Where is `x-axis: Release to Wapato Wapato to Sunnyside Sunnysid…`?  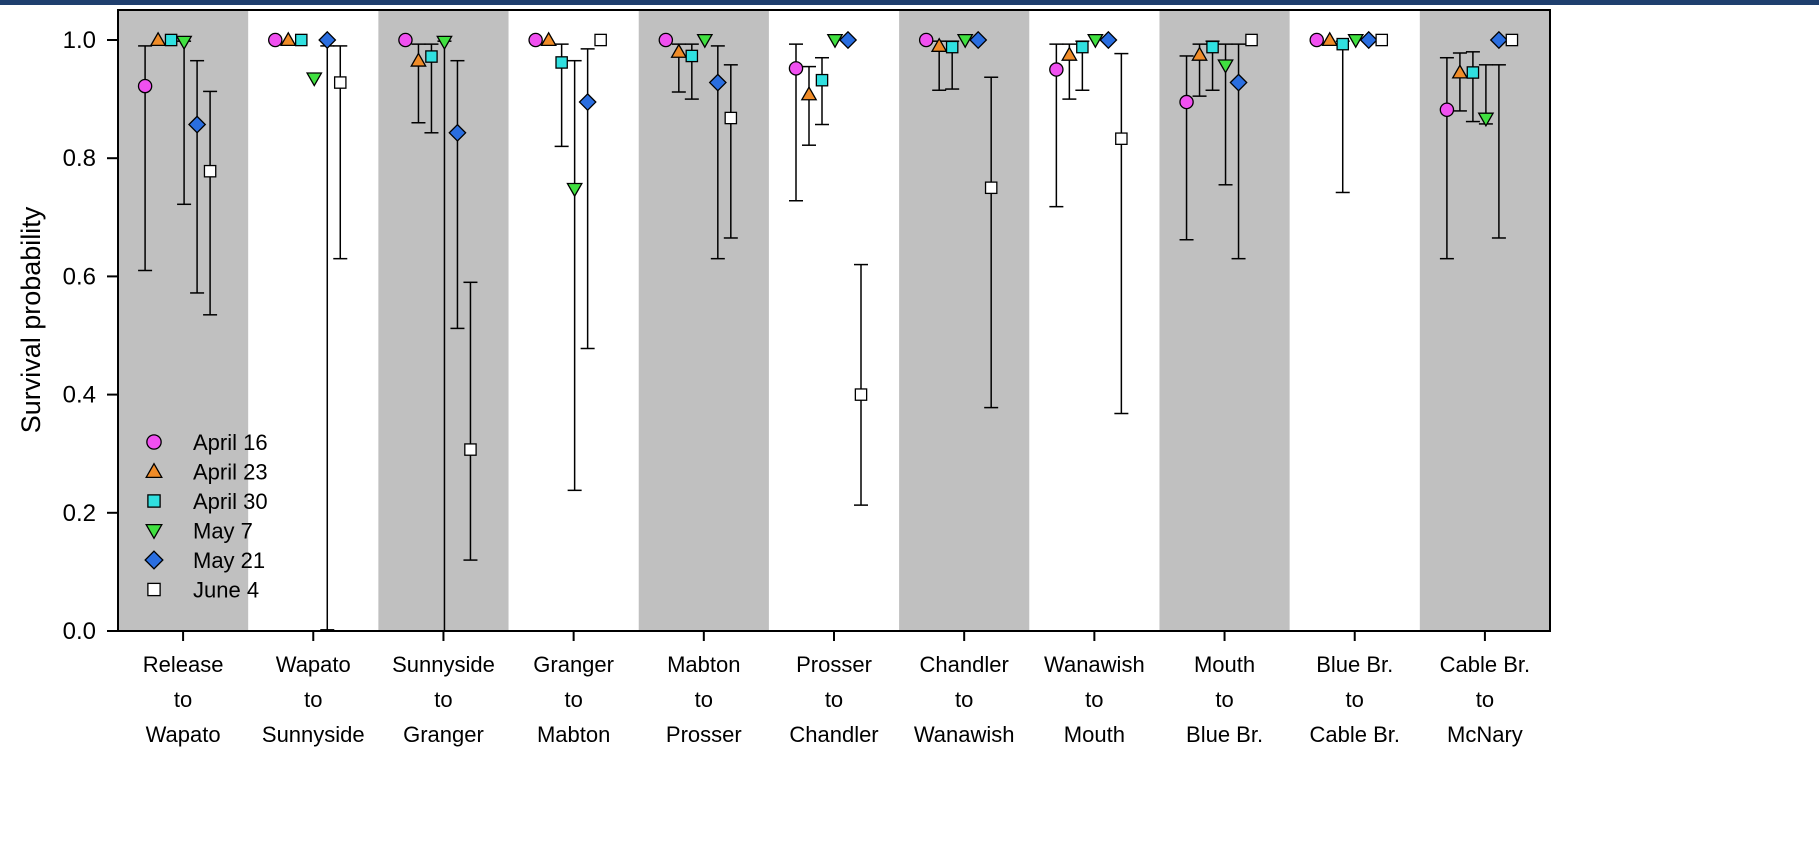
x-axis: Release to Wapato Wapato to Sunnyside Sunnysid… is located at coordinates (836, 689).